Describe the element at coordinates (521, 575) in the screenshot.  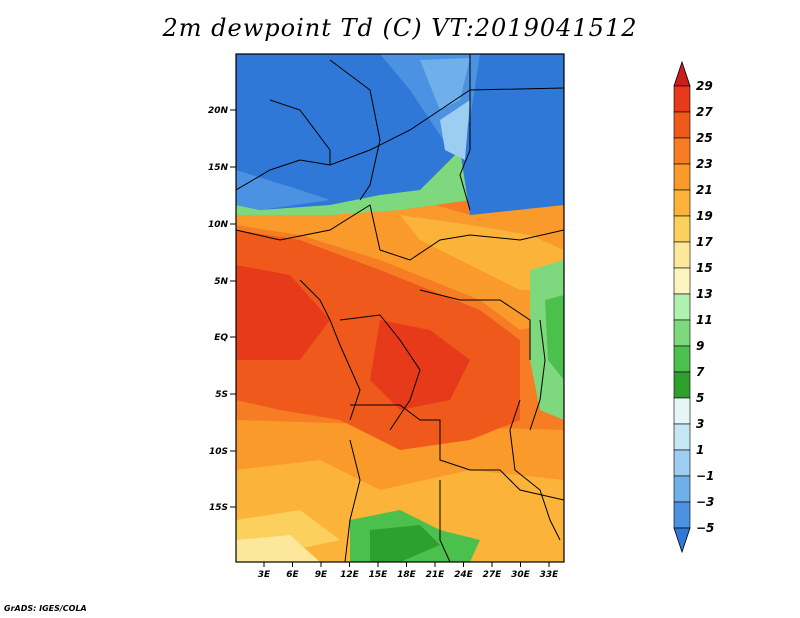
I see `lon-tick-label: 30E` at that location.